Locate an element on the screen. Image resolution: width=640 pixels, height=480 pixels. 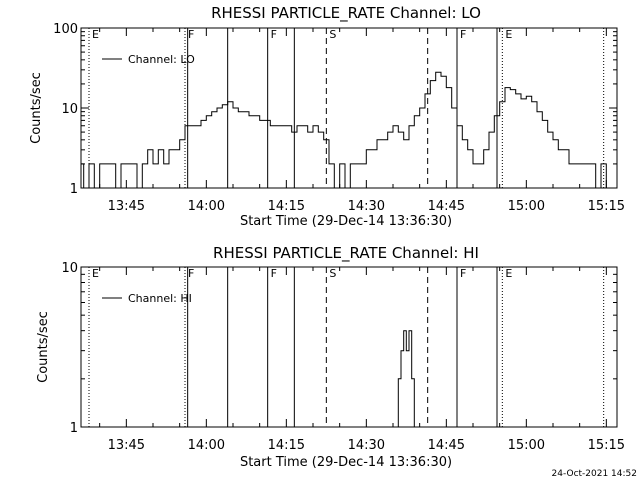
x-tick-label-hi: 14:45 is located at coordinates (446, 445).